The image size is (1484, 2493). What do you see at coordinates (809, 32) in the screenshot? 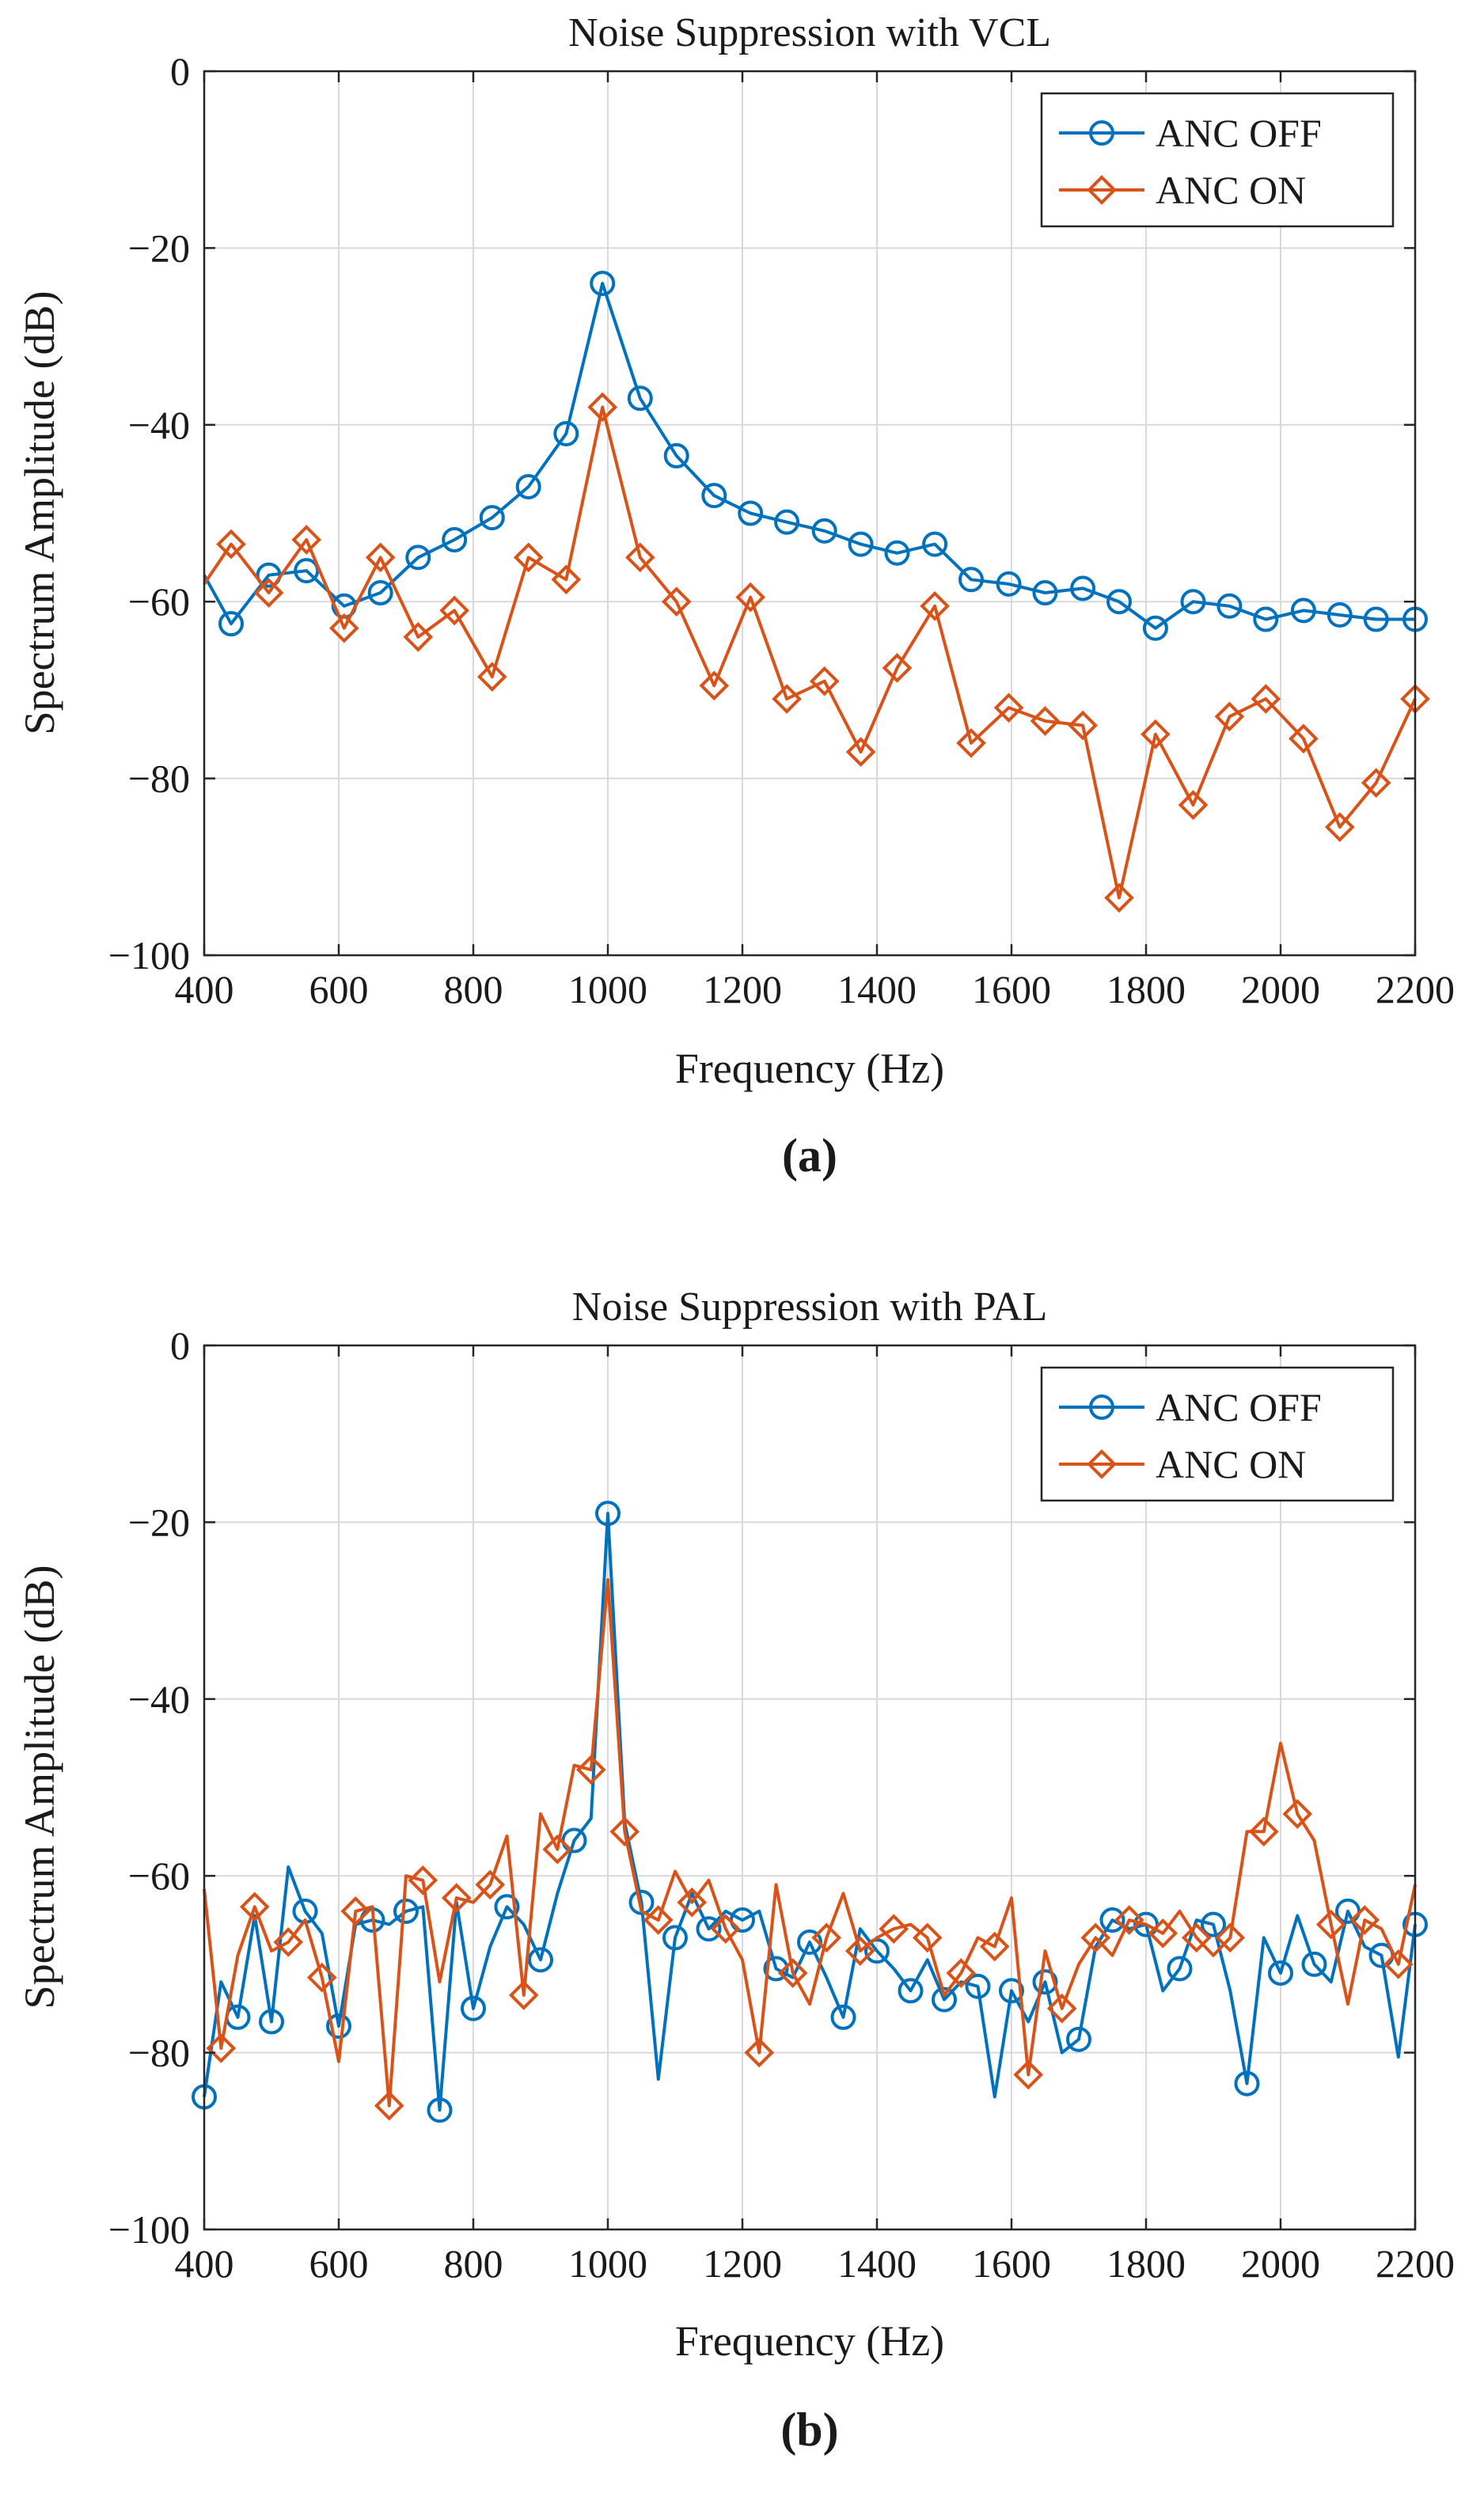
I see `chart-title: Noise Suppression with VCL` at bounding box center [809, 32].